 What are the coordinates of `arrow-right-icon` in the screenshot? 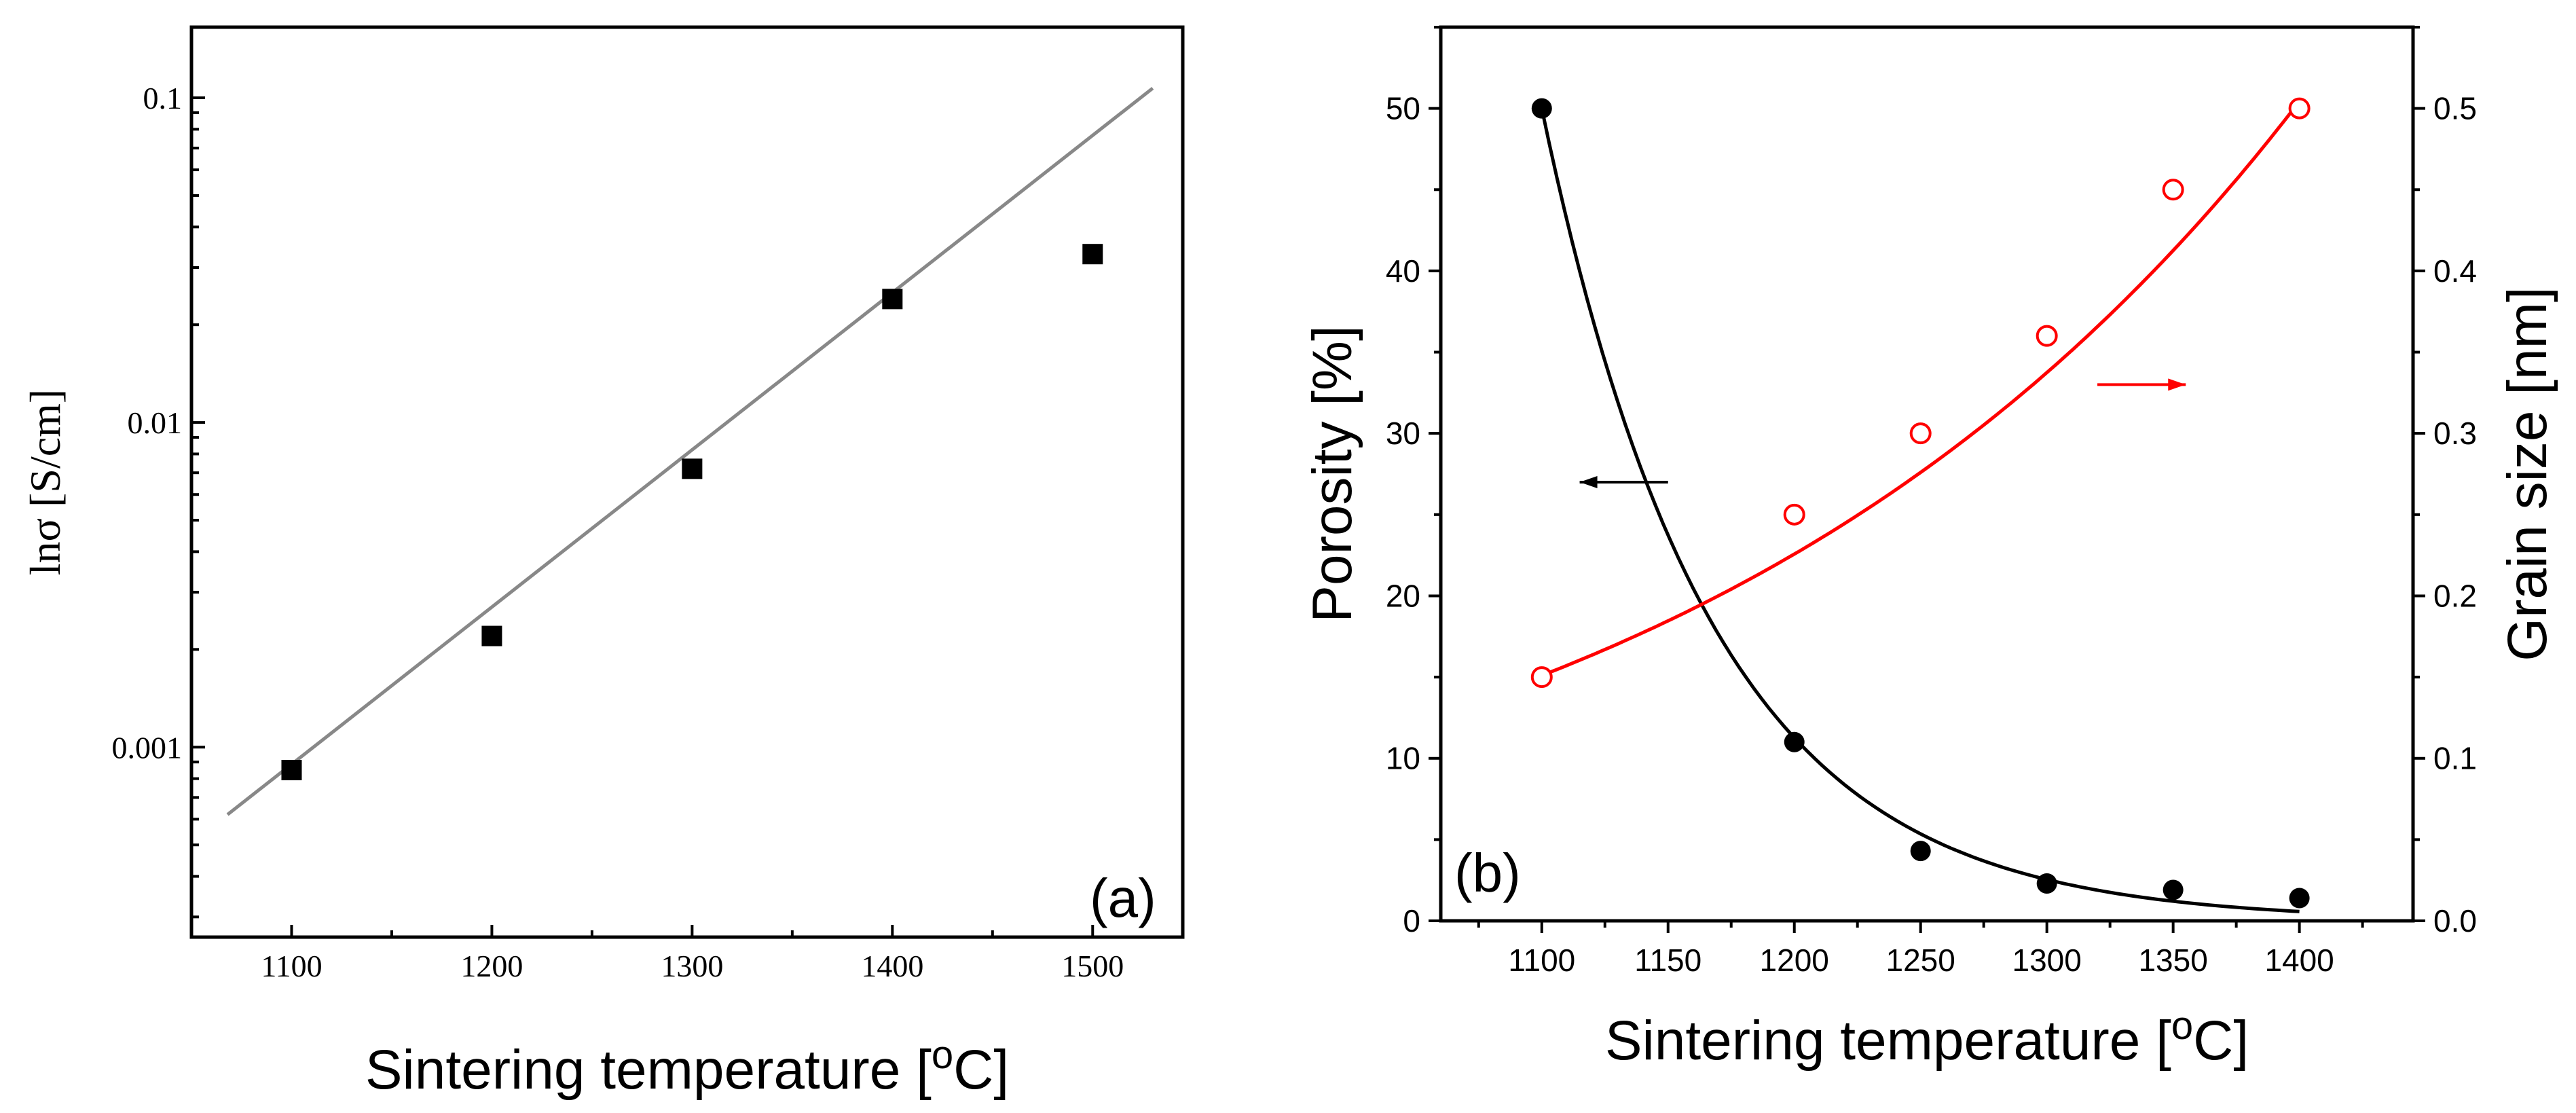 It's located at (2177, 384).